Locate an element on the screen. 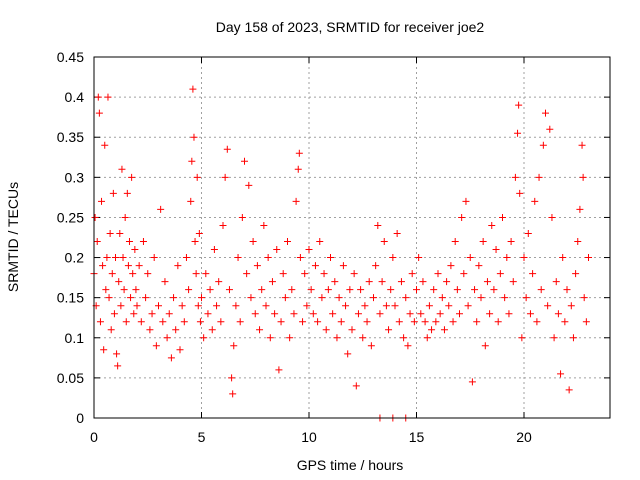 This screenshot has width=640, height=480. y-tick-label: 0.35 is located at coordinates (70, 137).